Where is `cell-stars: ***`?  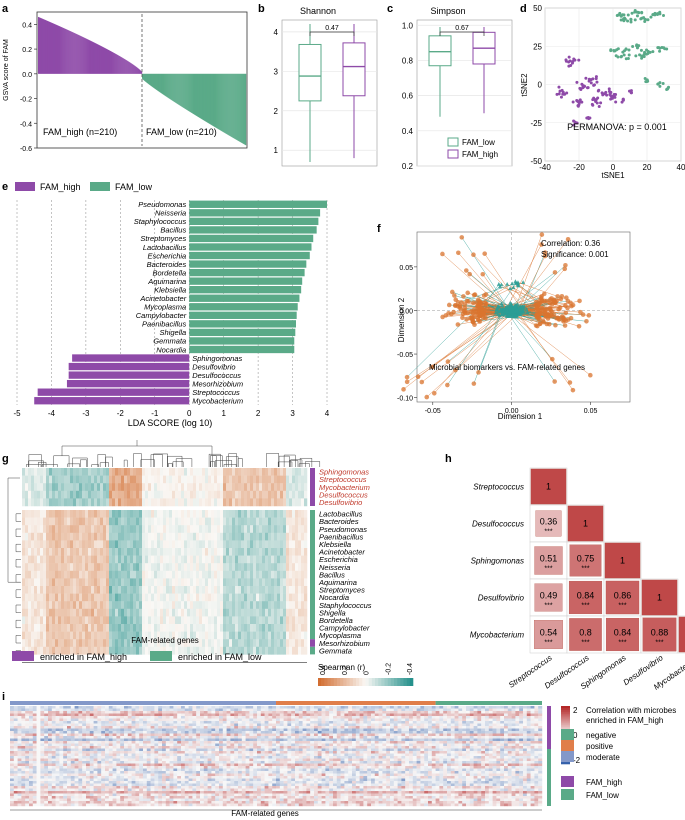 cell-stars: *** is located at coordinates (548, 569).